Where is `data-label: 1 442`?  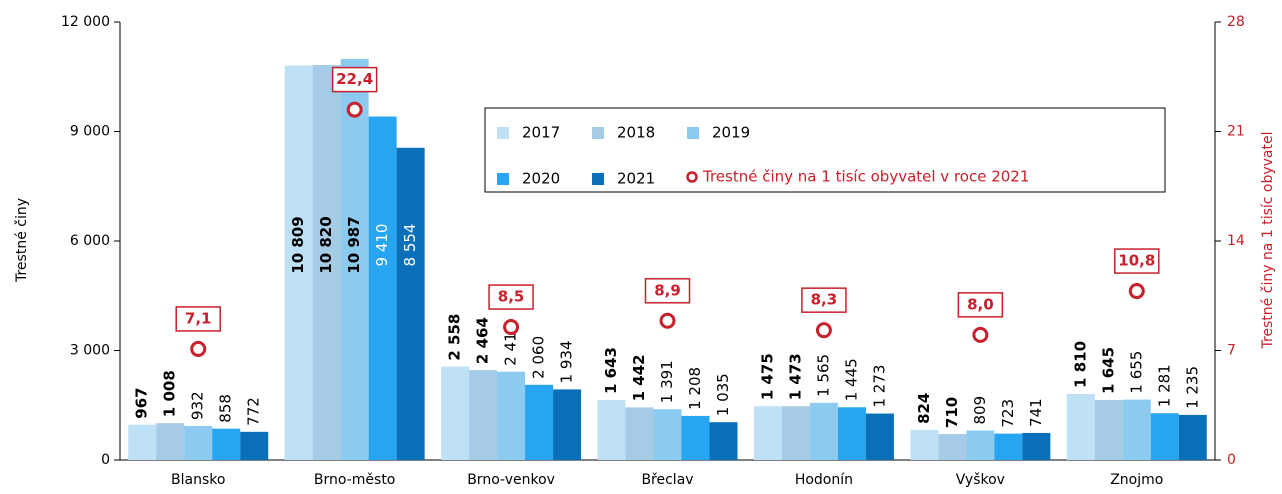 data-label: 1 442 is located at coordinates (639, 377).